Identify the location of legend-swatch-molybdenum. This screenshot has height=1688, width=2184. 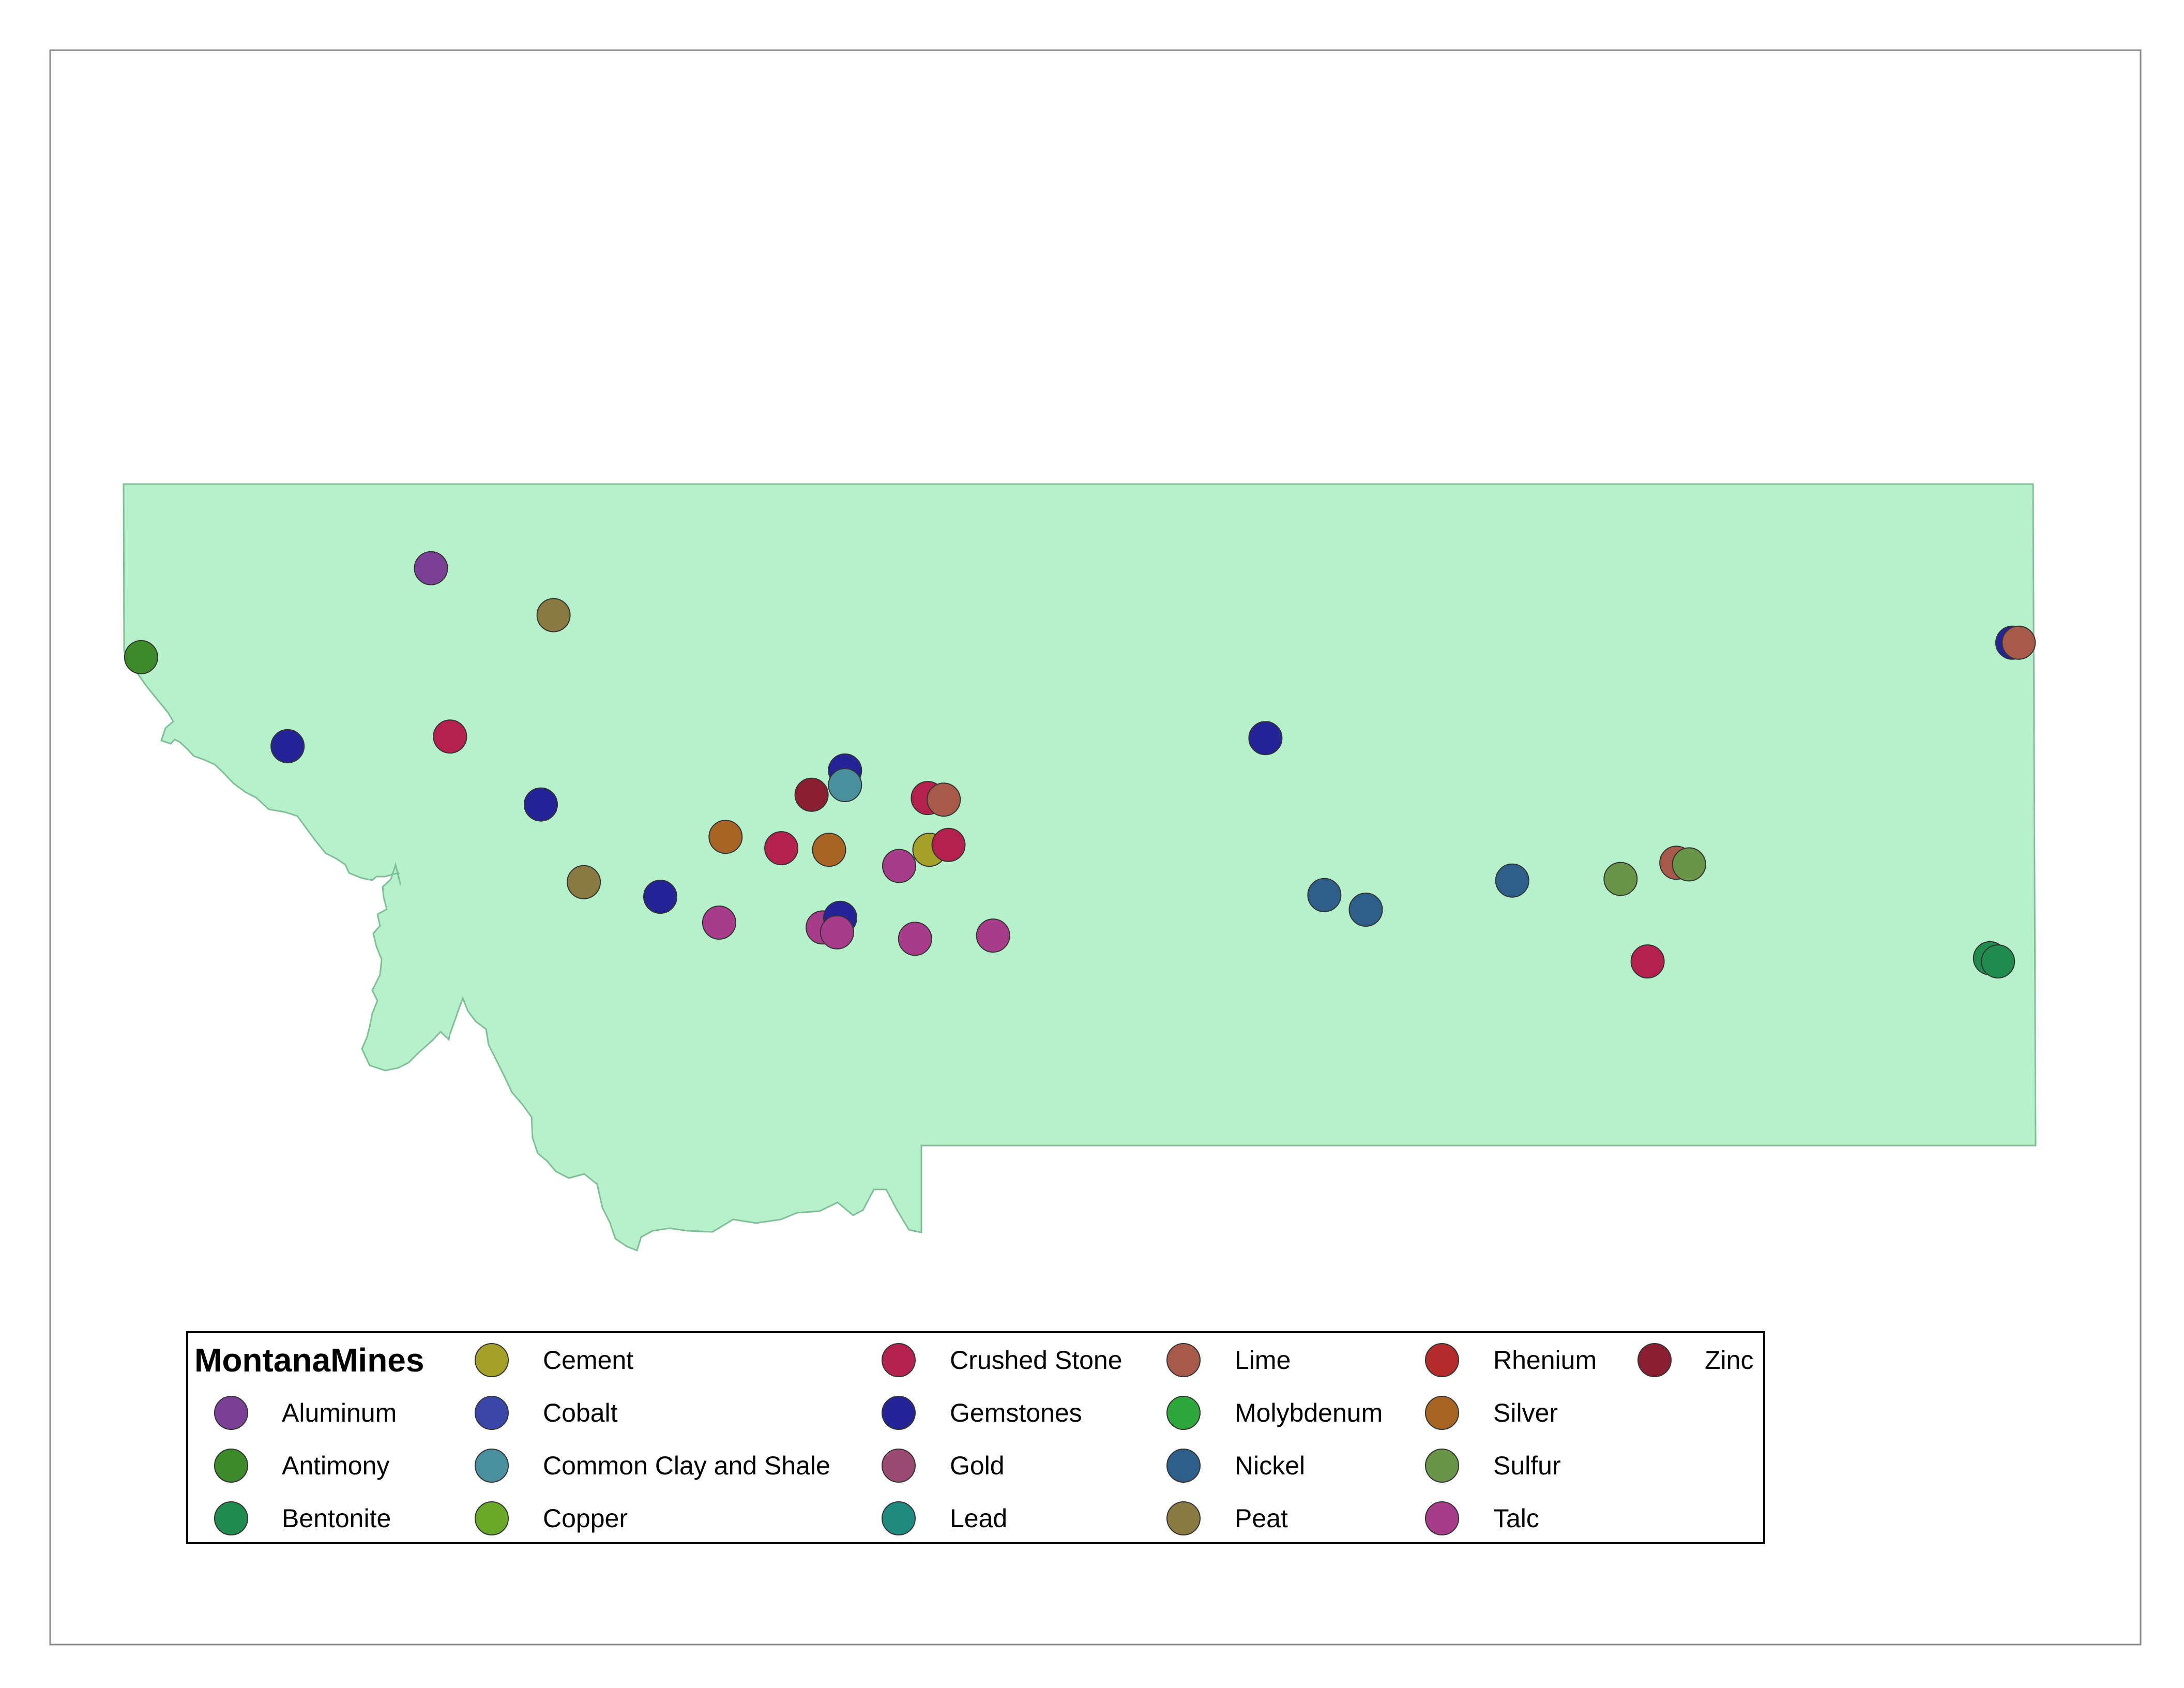
(1183, 1413).